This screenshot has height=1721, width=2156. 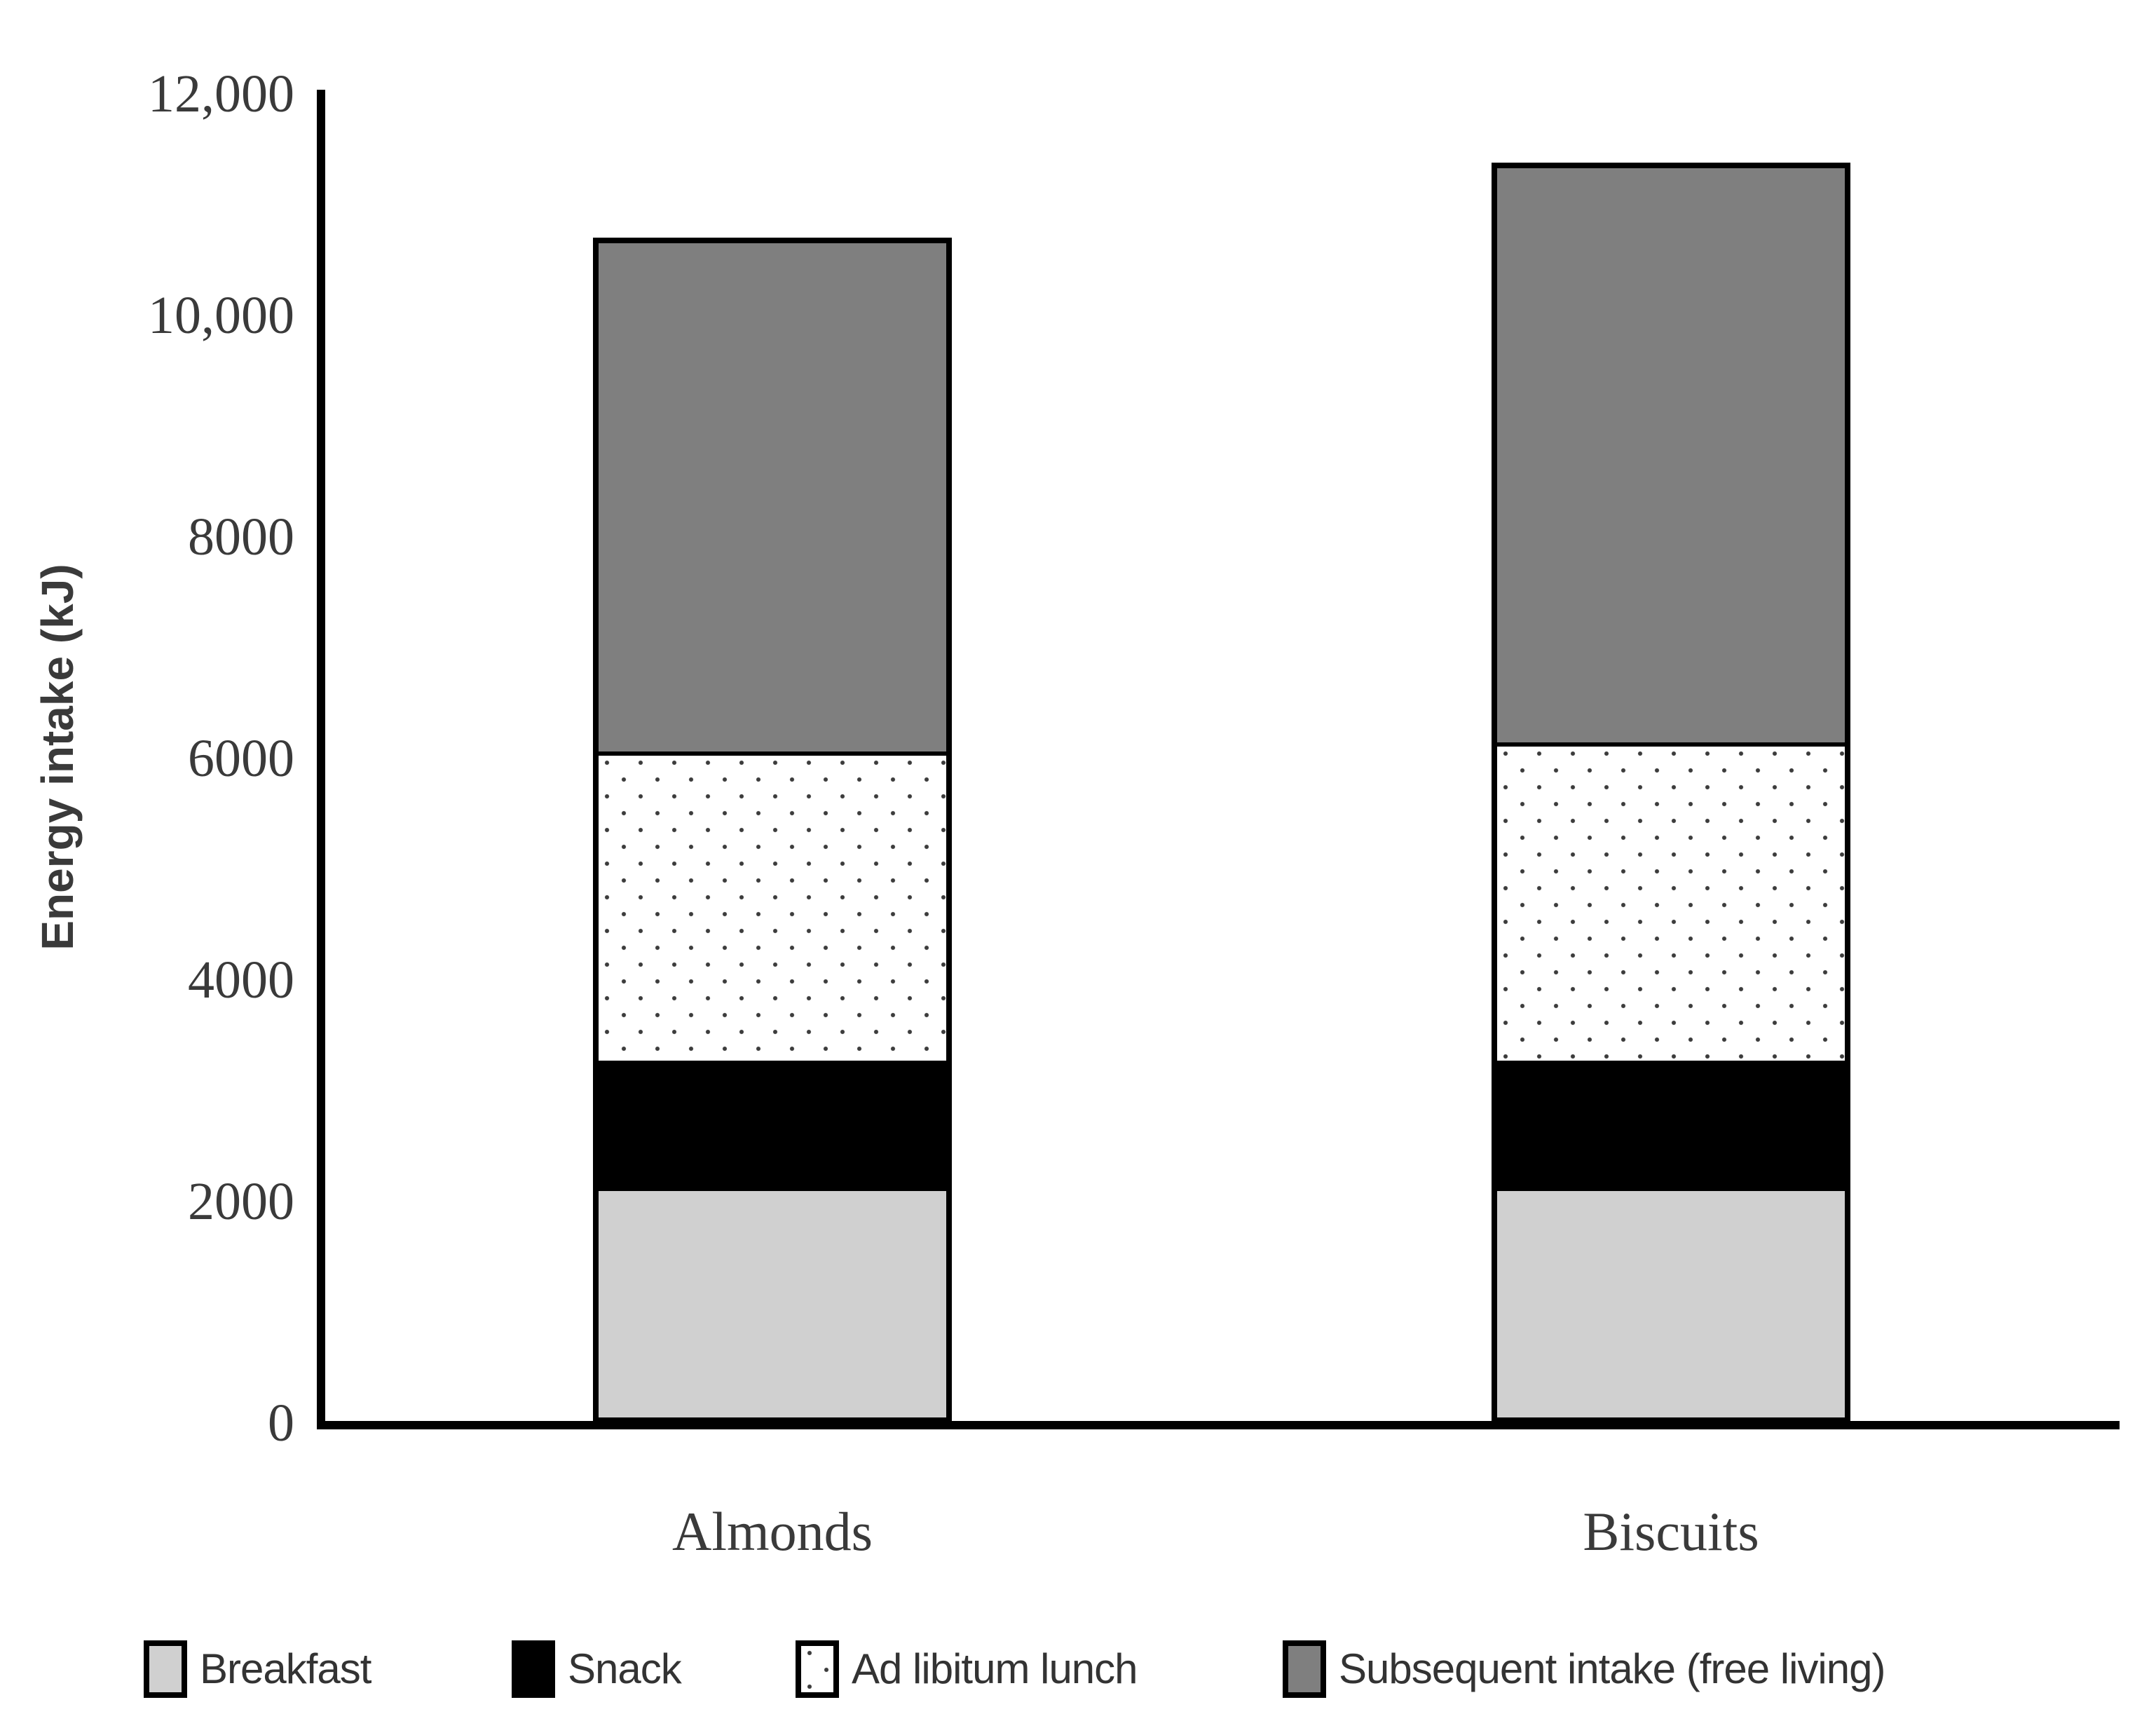 I want to click on legend-item-subsequent-intake-free-living: Subsequent intake (free living), so click(x=1584, y=1669).